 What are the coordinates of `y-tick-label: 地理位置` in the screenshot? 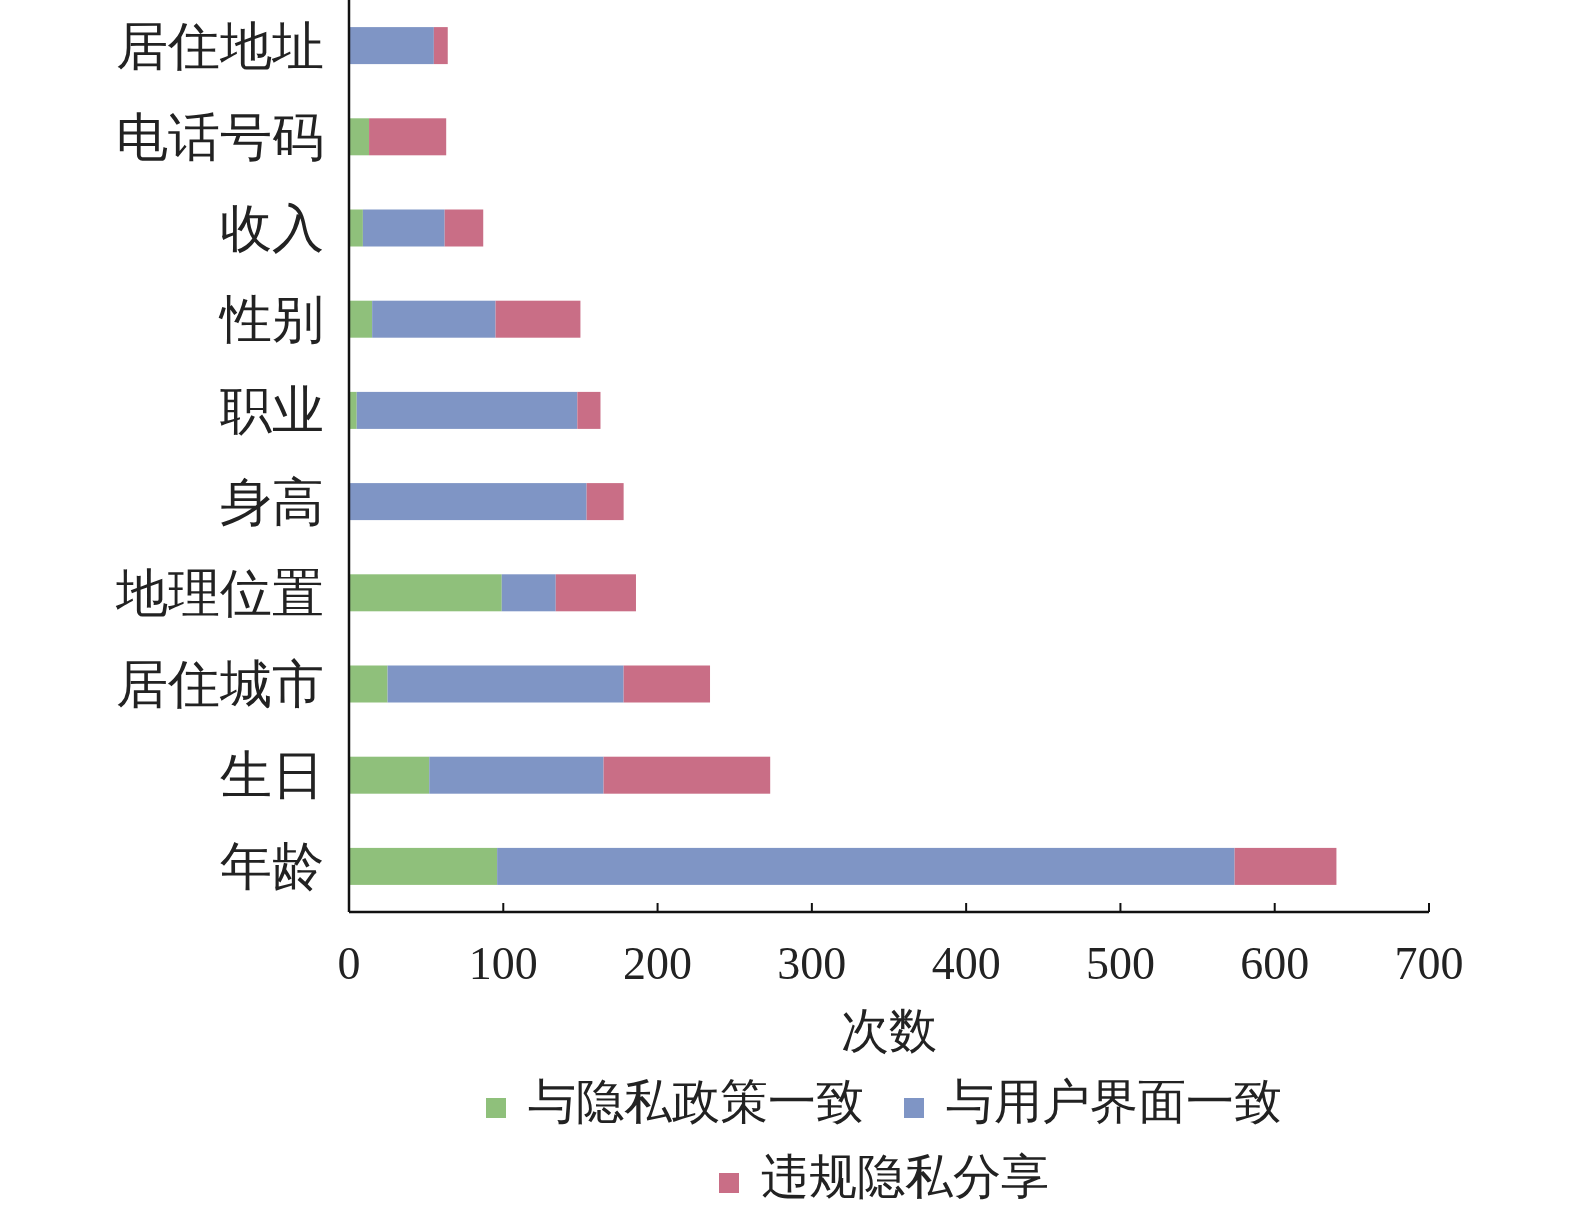 It's located at (219, 593).